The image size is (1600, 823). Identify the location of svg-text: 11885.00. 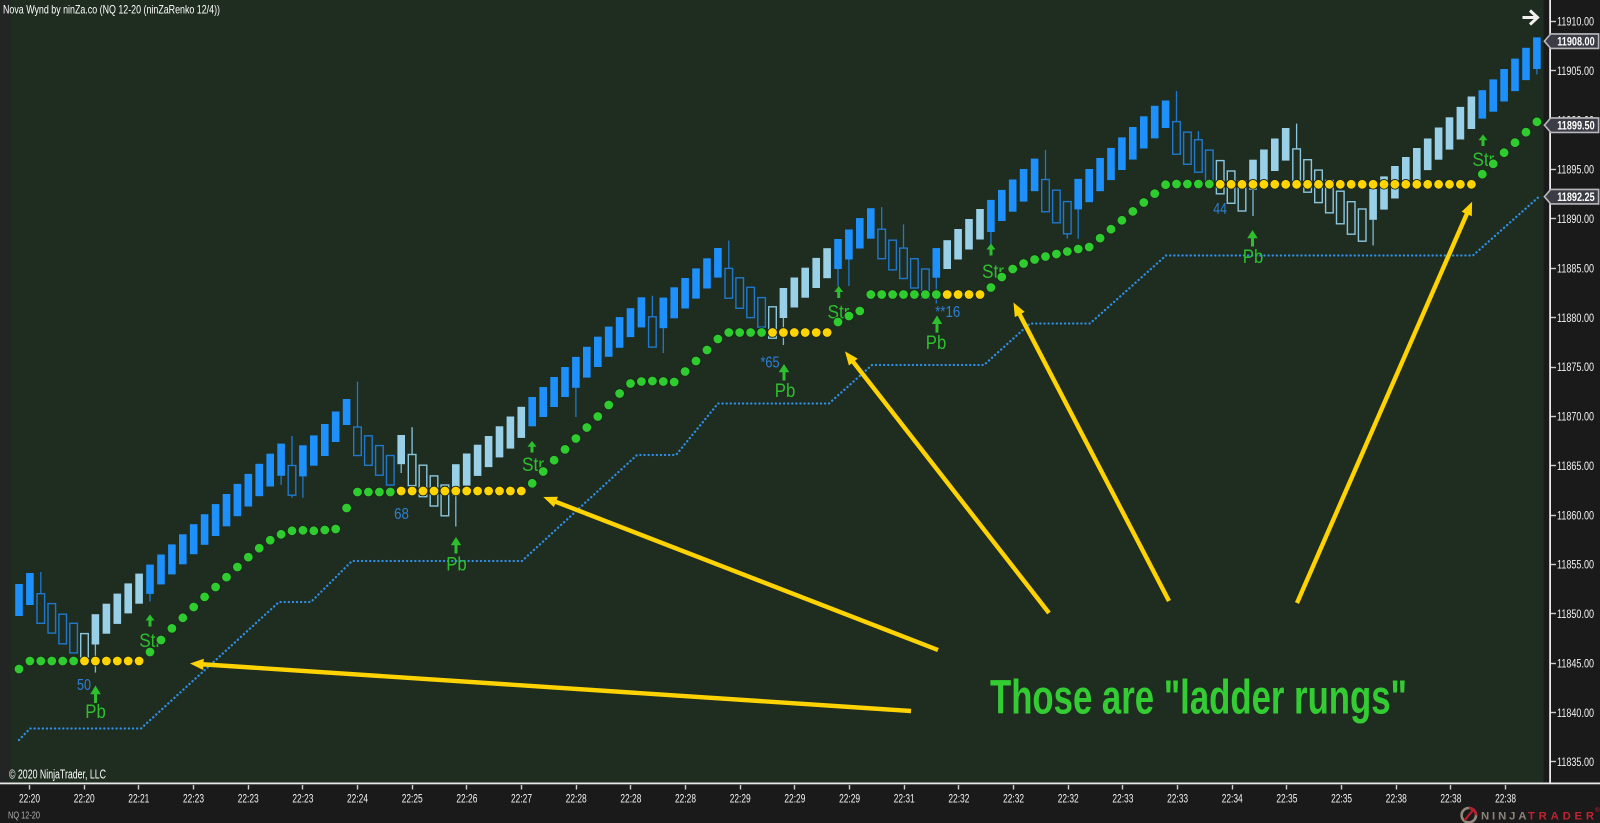
(1575, 269).